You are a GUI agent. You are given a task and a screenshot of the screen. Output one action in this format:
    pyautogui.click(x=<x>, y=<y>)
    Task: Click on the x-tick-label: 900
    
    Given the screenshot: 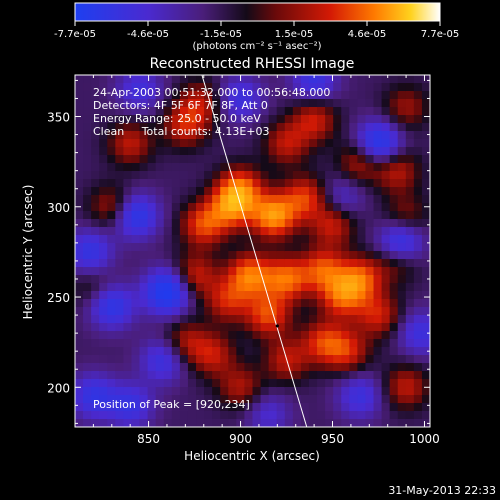 What is the action you would take?
    pyautogui.click(x=240, y=439)
    